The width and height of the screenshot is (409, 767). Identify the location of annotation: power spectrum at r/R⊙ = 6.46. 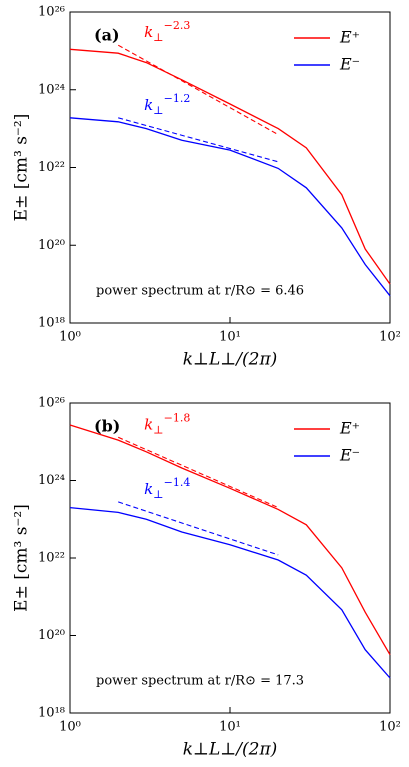
(200, 291).